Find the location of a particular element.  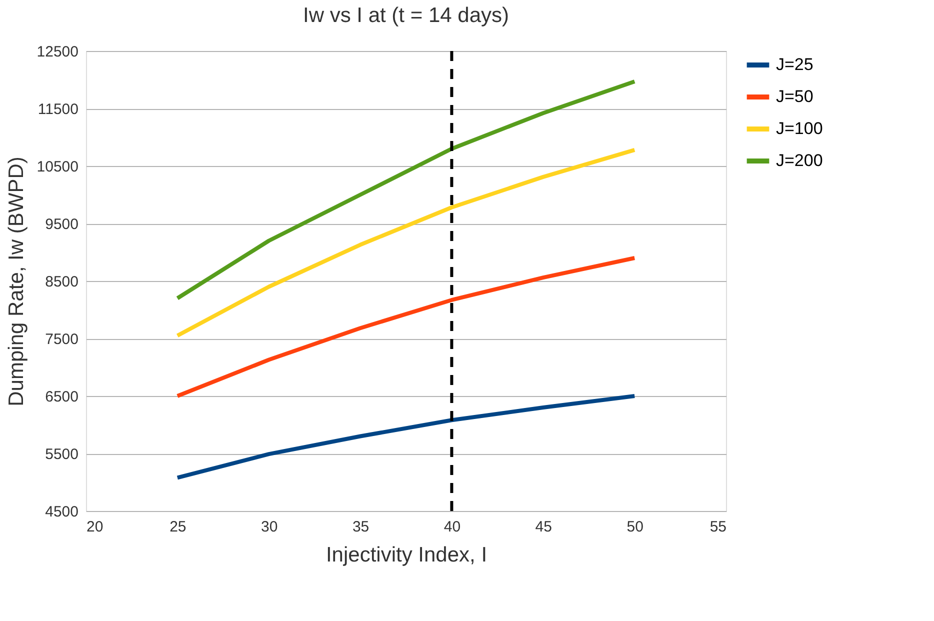

legend-label: J=50 is located at coordinates (795, 96).